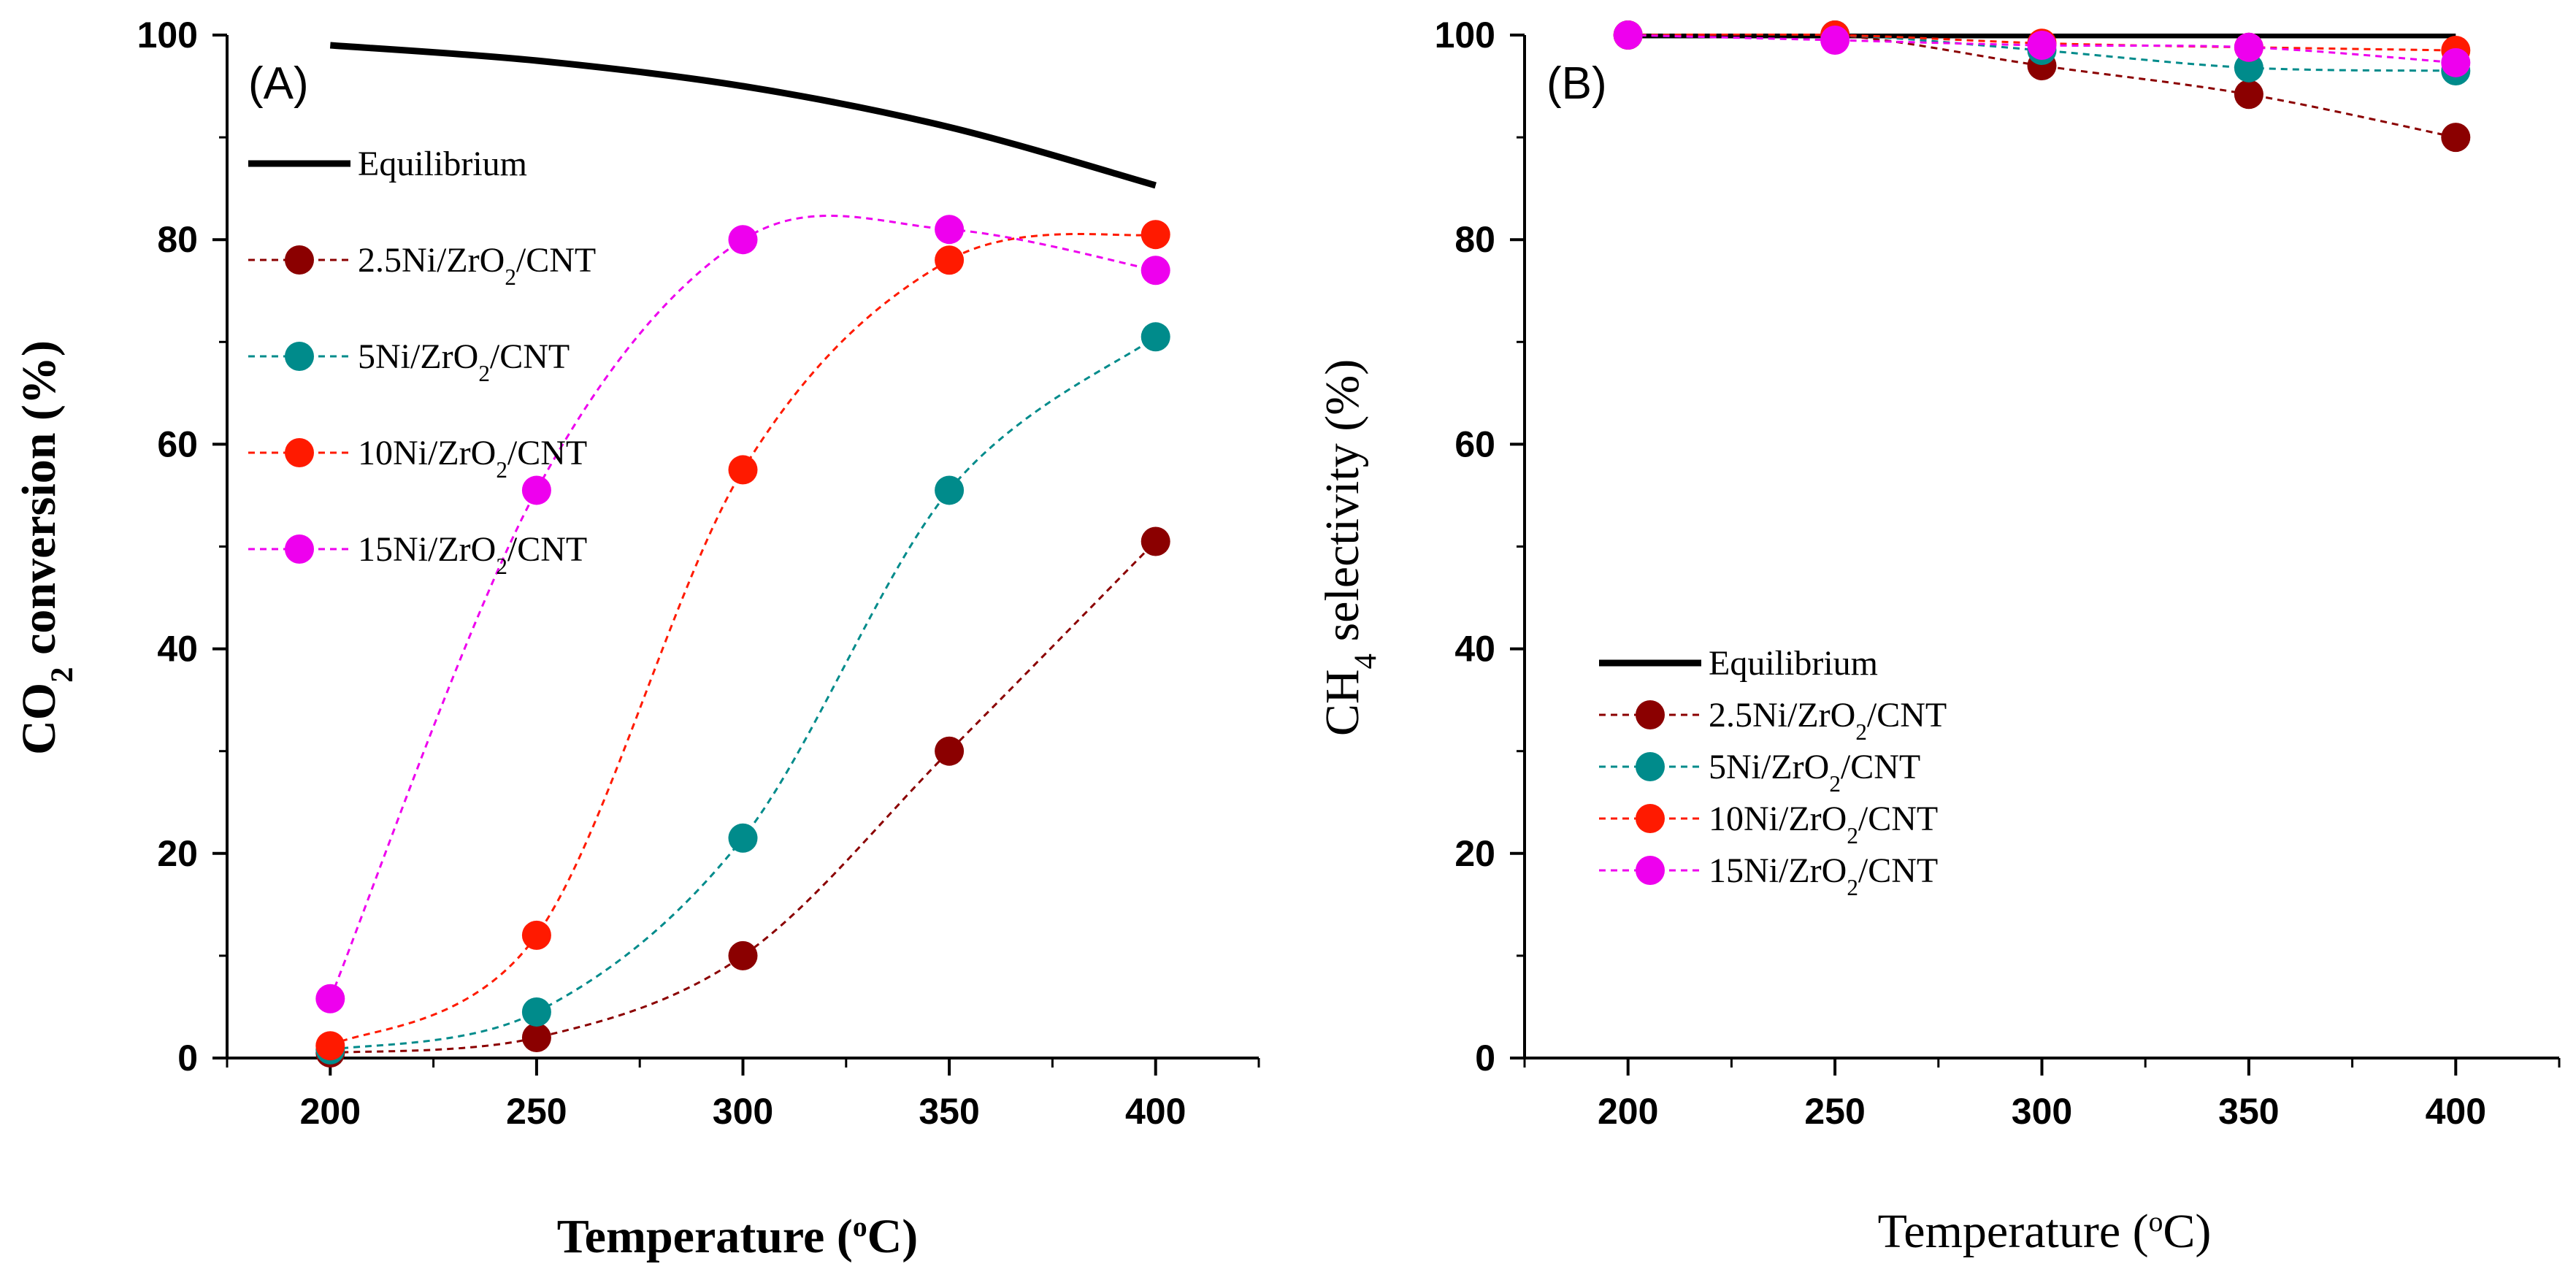 Image resolution: width=2576 pixels, height=1280 pixels. What do you see at coordinates (2248, 1111) in the screenshot?
I see `panel-b-x-tick-label: 350` at bounding box center [2248, 1111].